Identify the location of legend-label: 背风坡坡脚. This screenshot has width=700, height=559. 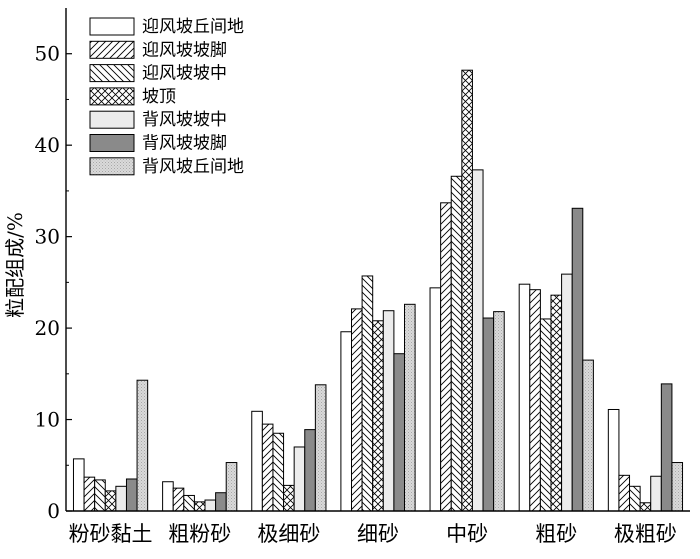
(184, 144).